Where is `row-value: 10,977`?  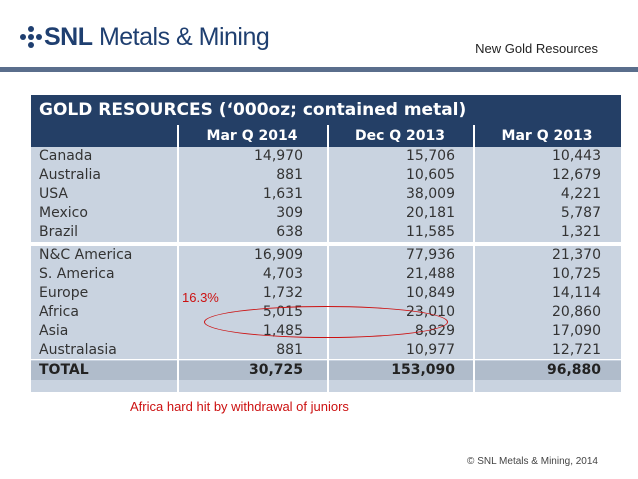 row-value: 10,977 is located at coordinates (430, 350).